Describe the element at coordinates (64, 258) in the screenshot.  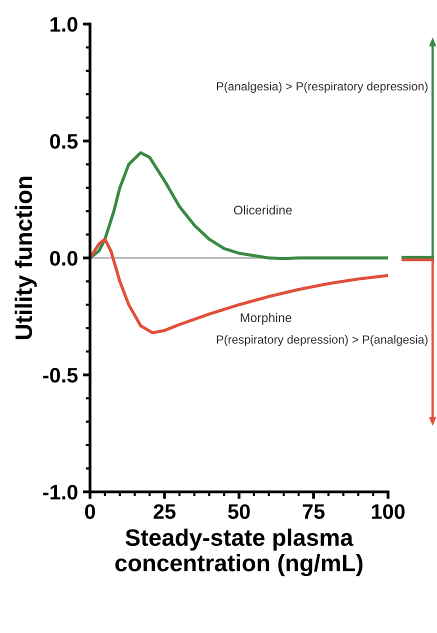
I see `y-tick-label: 0.0` at that location.